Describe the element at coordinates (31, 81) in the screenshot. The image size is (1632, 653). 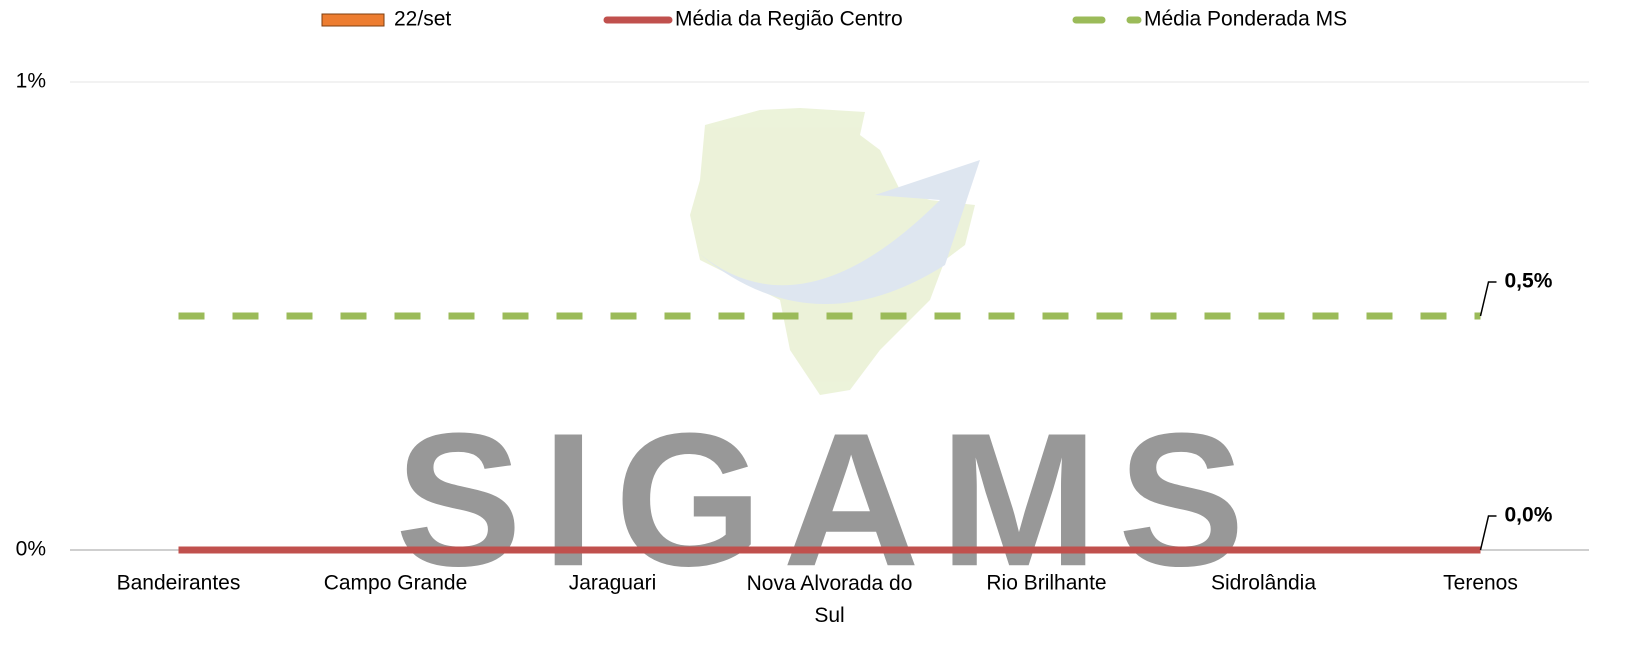
I see `y-tick-label: 1%` at that location.